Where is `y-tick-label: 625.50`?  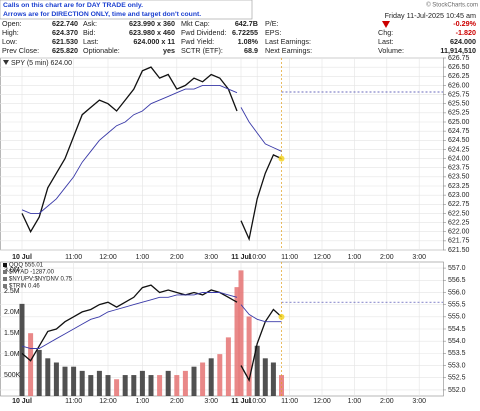
y-tick-label: 625.50 is located at coordinates (459, 104).